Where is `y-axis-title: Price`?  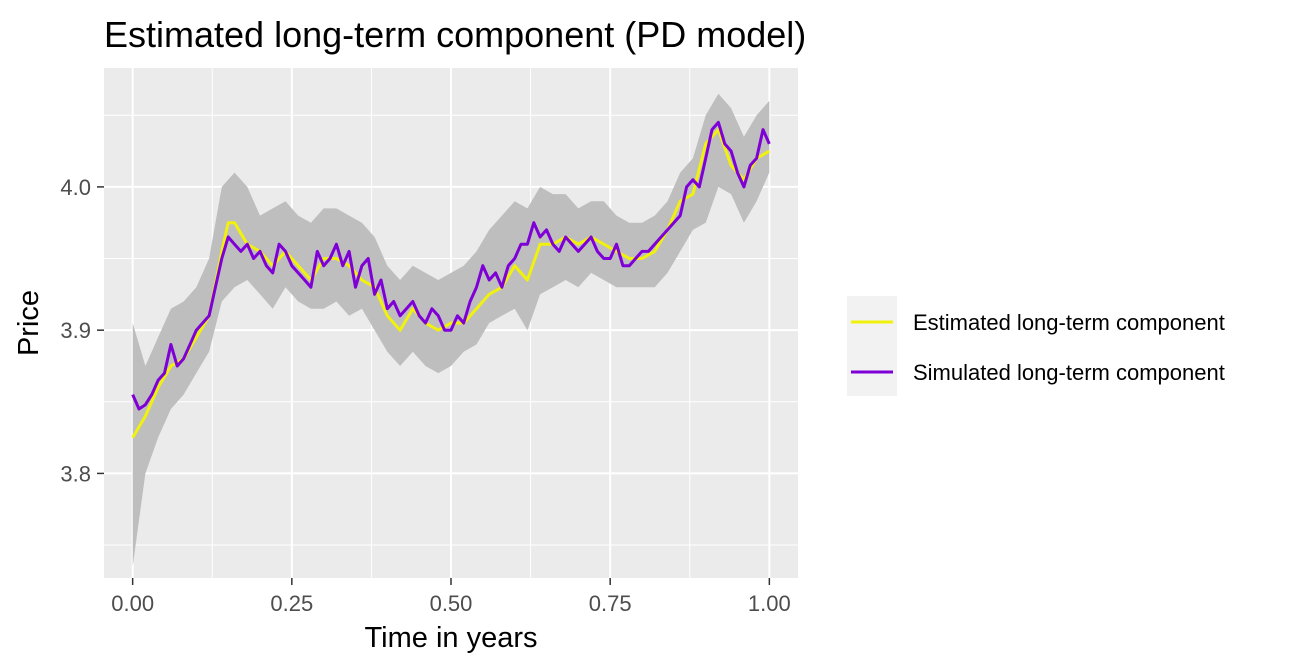 y-axis-title: Price is located at coordinates (29, 323).